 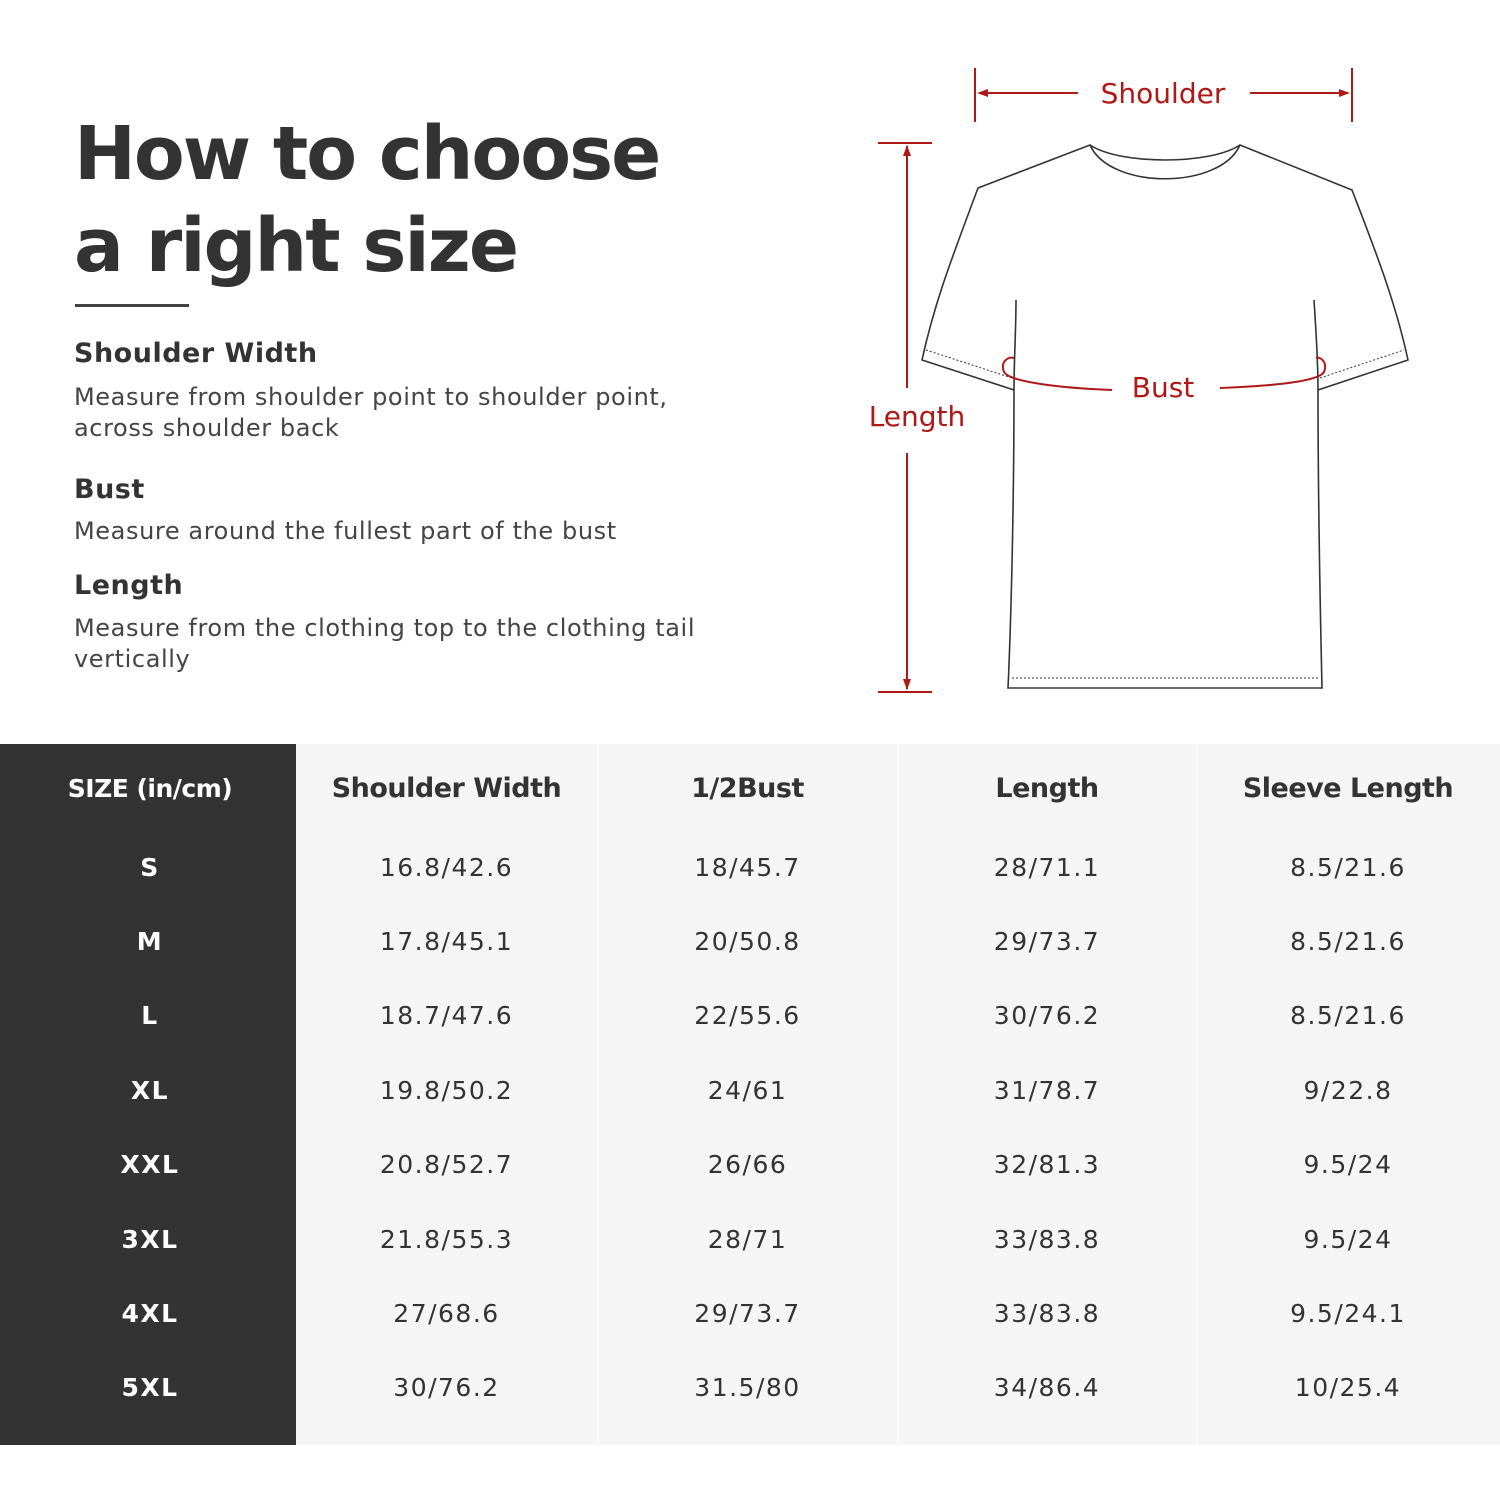 What do you see at coordinates (446, 1090) in the screenshot?
I see `cell-shoulder-width: 19.8/50.2` at bounding box center [446, 1090].